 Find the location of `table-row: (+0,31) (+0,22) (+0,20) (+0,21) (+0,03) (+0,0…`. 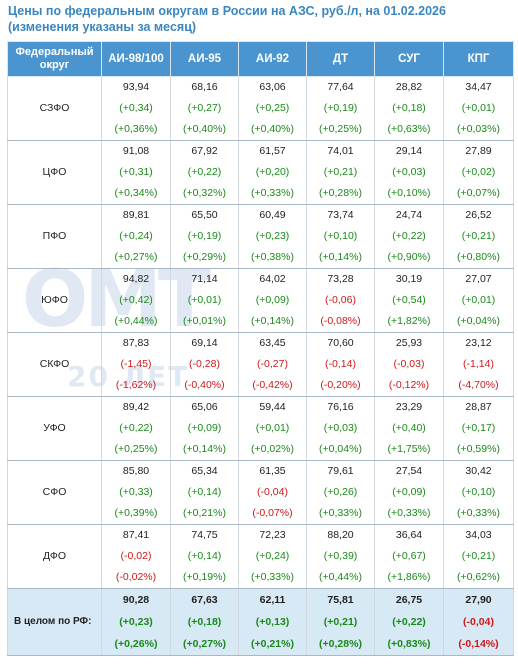

table-row: (+0,31) (+0,22) (+0,20) (+0,21) (+0,03) (+0,0… is located at coordinates (261, 172).